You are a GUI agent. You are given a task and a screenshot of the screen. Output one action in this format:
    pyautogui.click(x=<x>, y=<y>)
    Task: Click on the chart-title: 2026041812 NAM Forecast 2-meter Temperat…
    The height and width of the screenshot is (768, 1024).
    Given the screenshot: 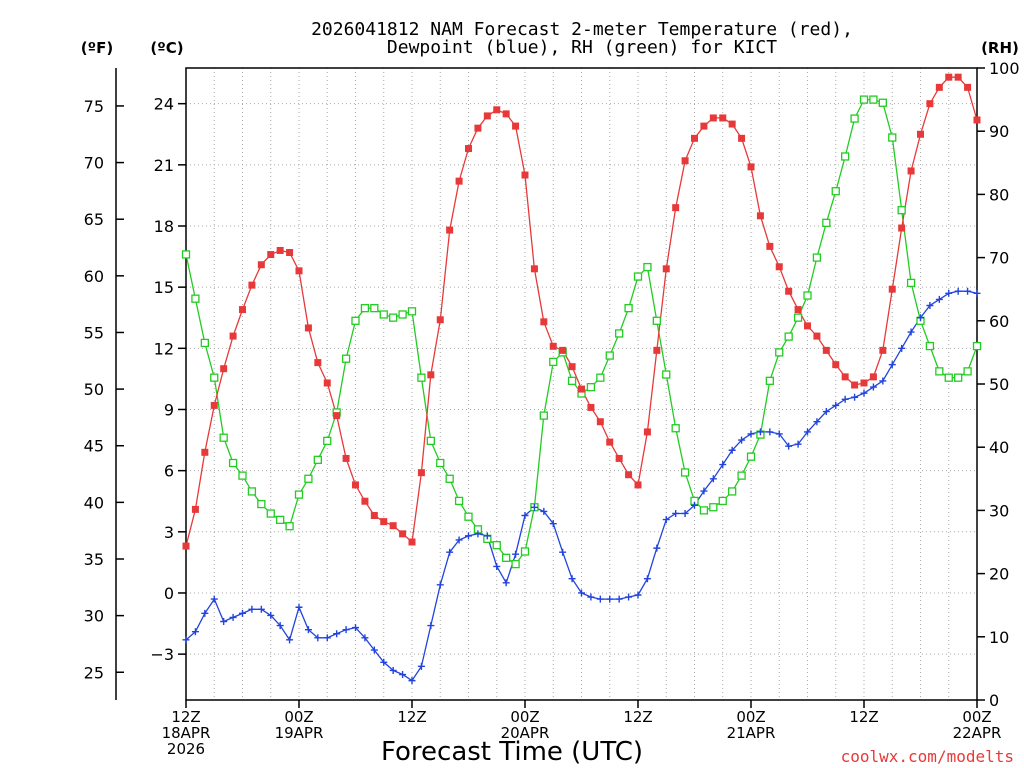 What is the action you would take?
    pyautogui.click(x=582, y=29)
    